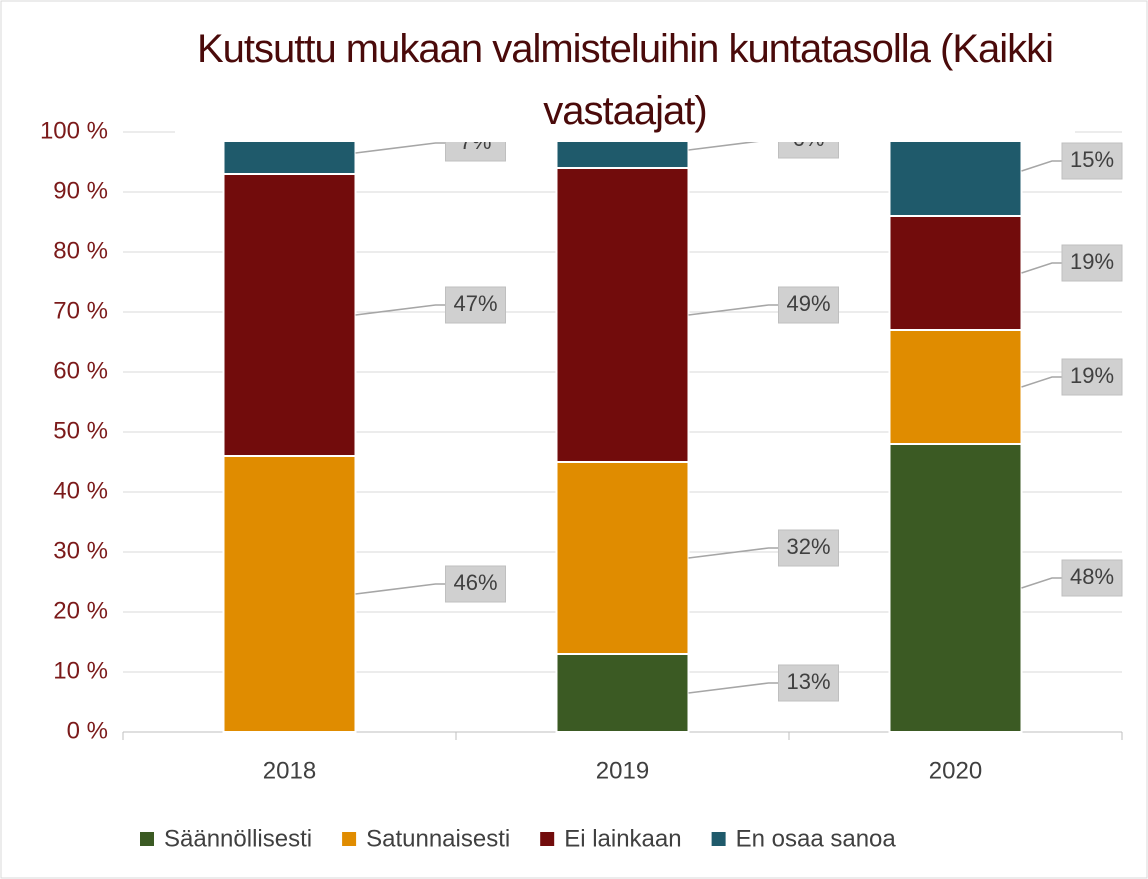 The image size is (1148, 879). Describe the element at coordinates (80, 310) in the screenshot. I see `y-tick-label: 70 %` at that location.